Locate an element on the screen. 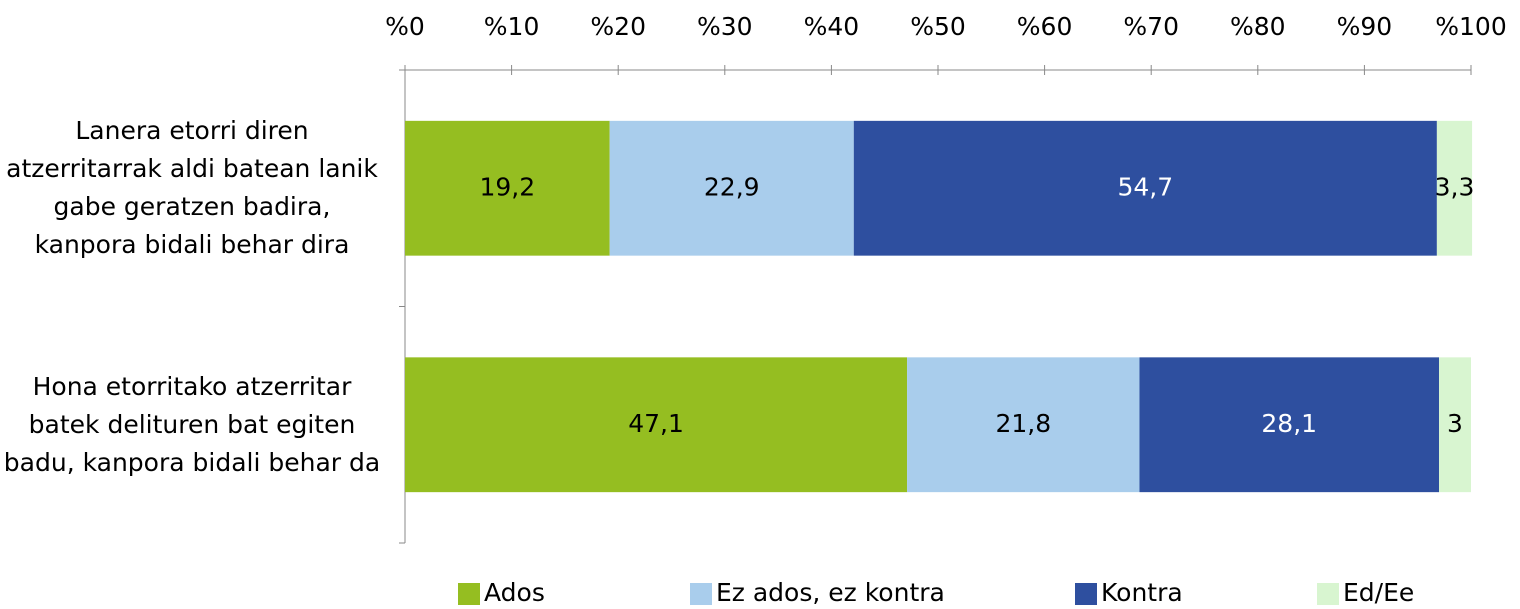 The image size is (1520, 609). x-tick-label: %30 is located at coordinates (725, 26).